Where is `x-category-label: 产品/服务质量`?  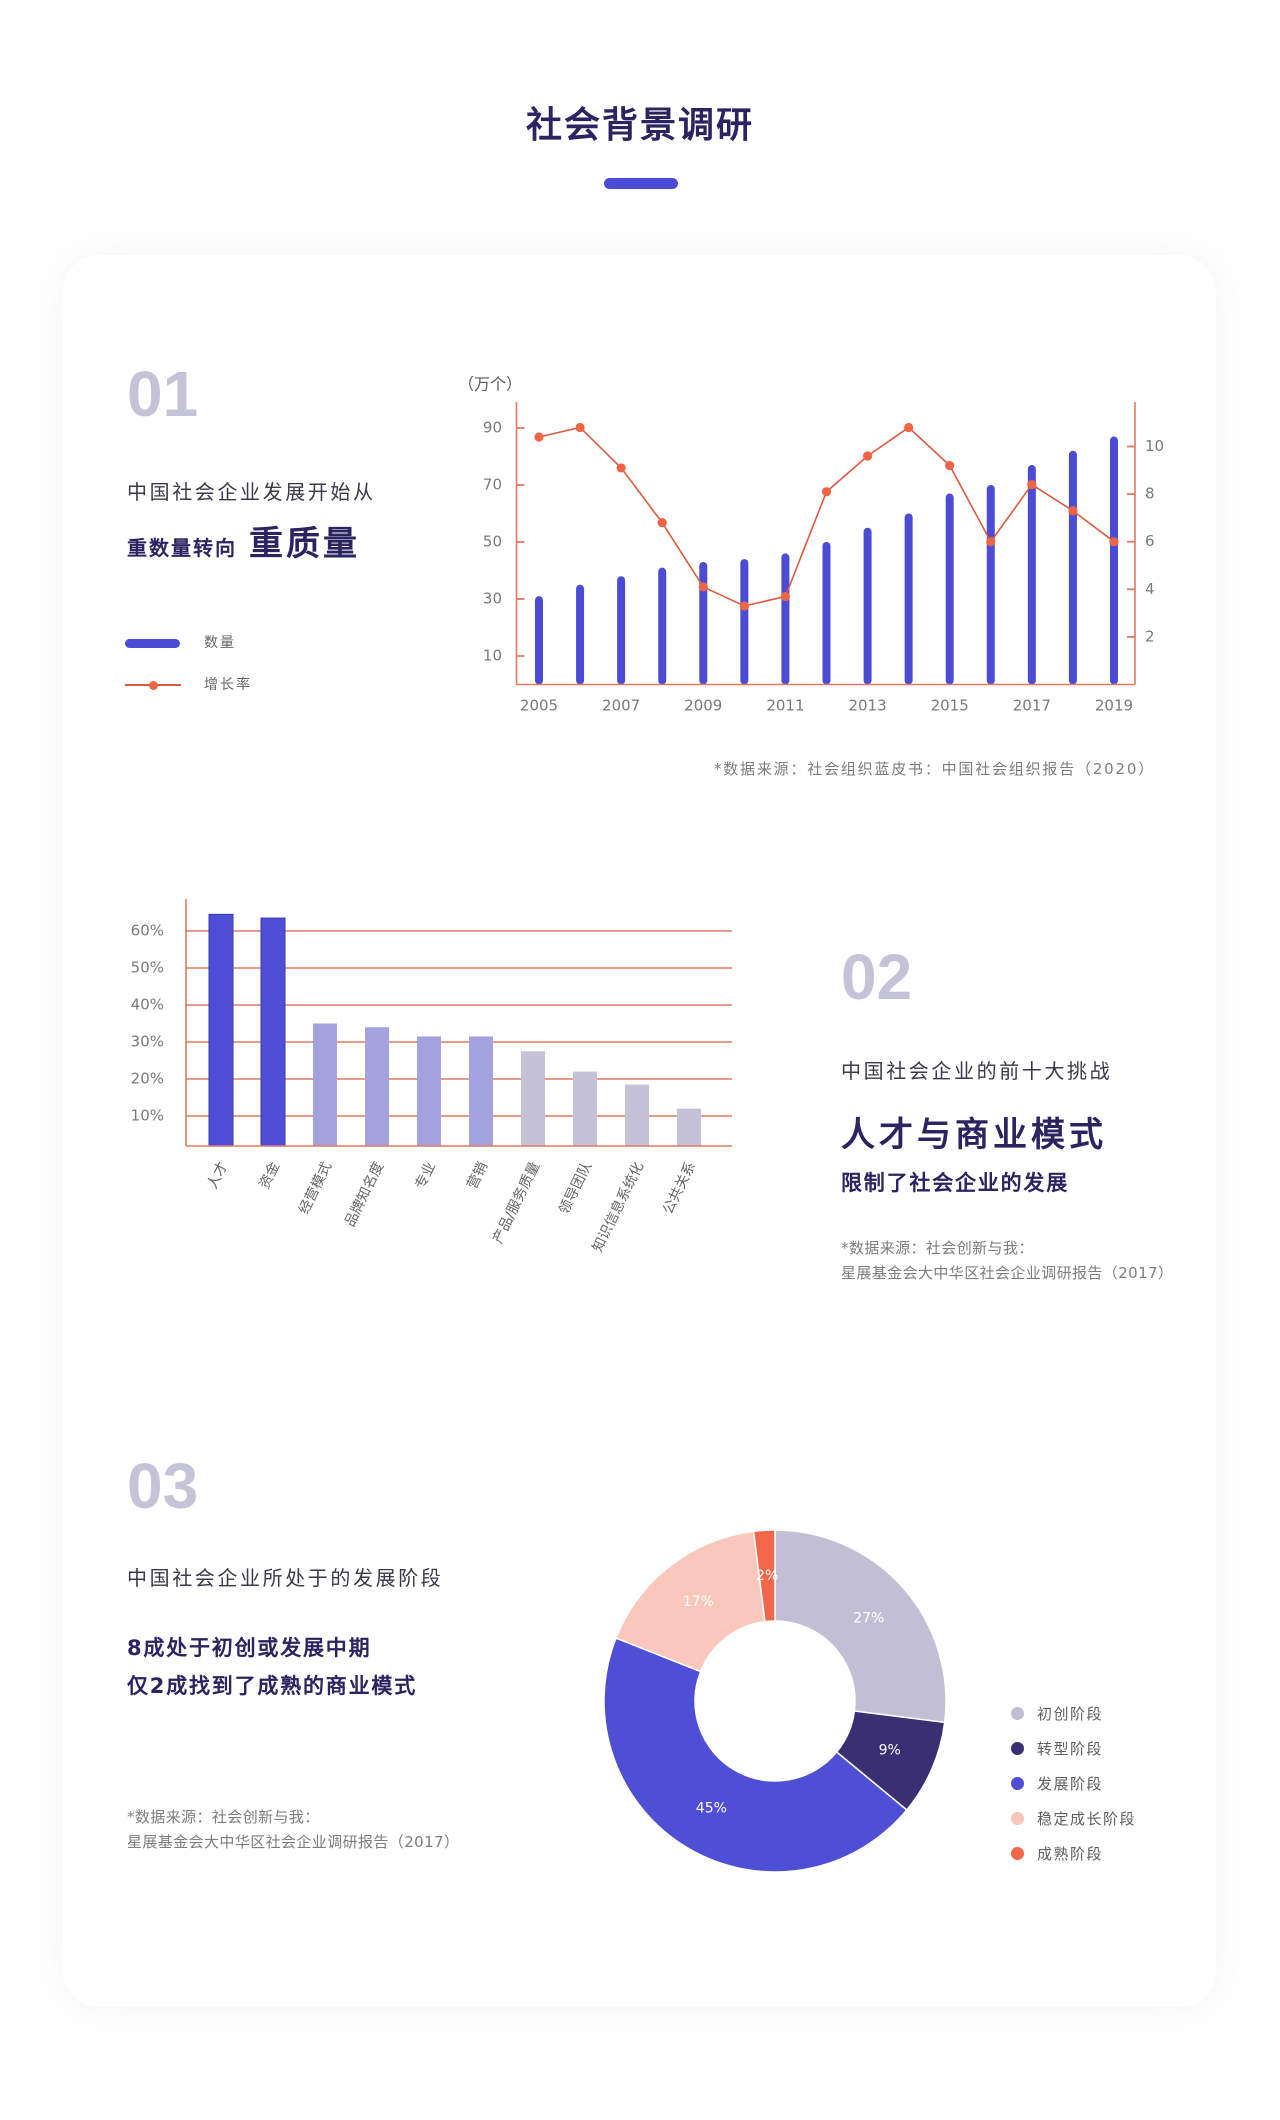 x-category-label: 产品/服务质量 is located at coordinates (516, 1202).